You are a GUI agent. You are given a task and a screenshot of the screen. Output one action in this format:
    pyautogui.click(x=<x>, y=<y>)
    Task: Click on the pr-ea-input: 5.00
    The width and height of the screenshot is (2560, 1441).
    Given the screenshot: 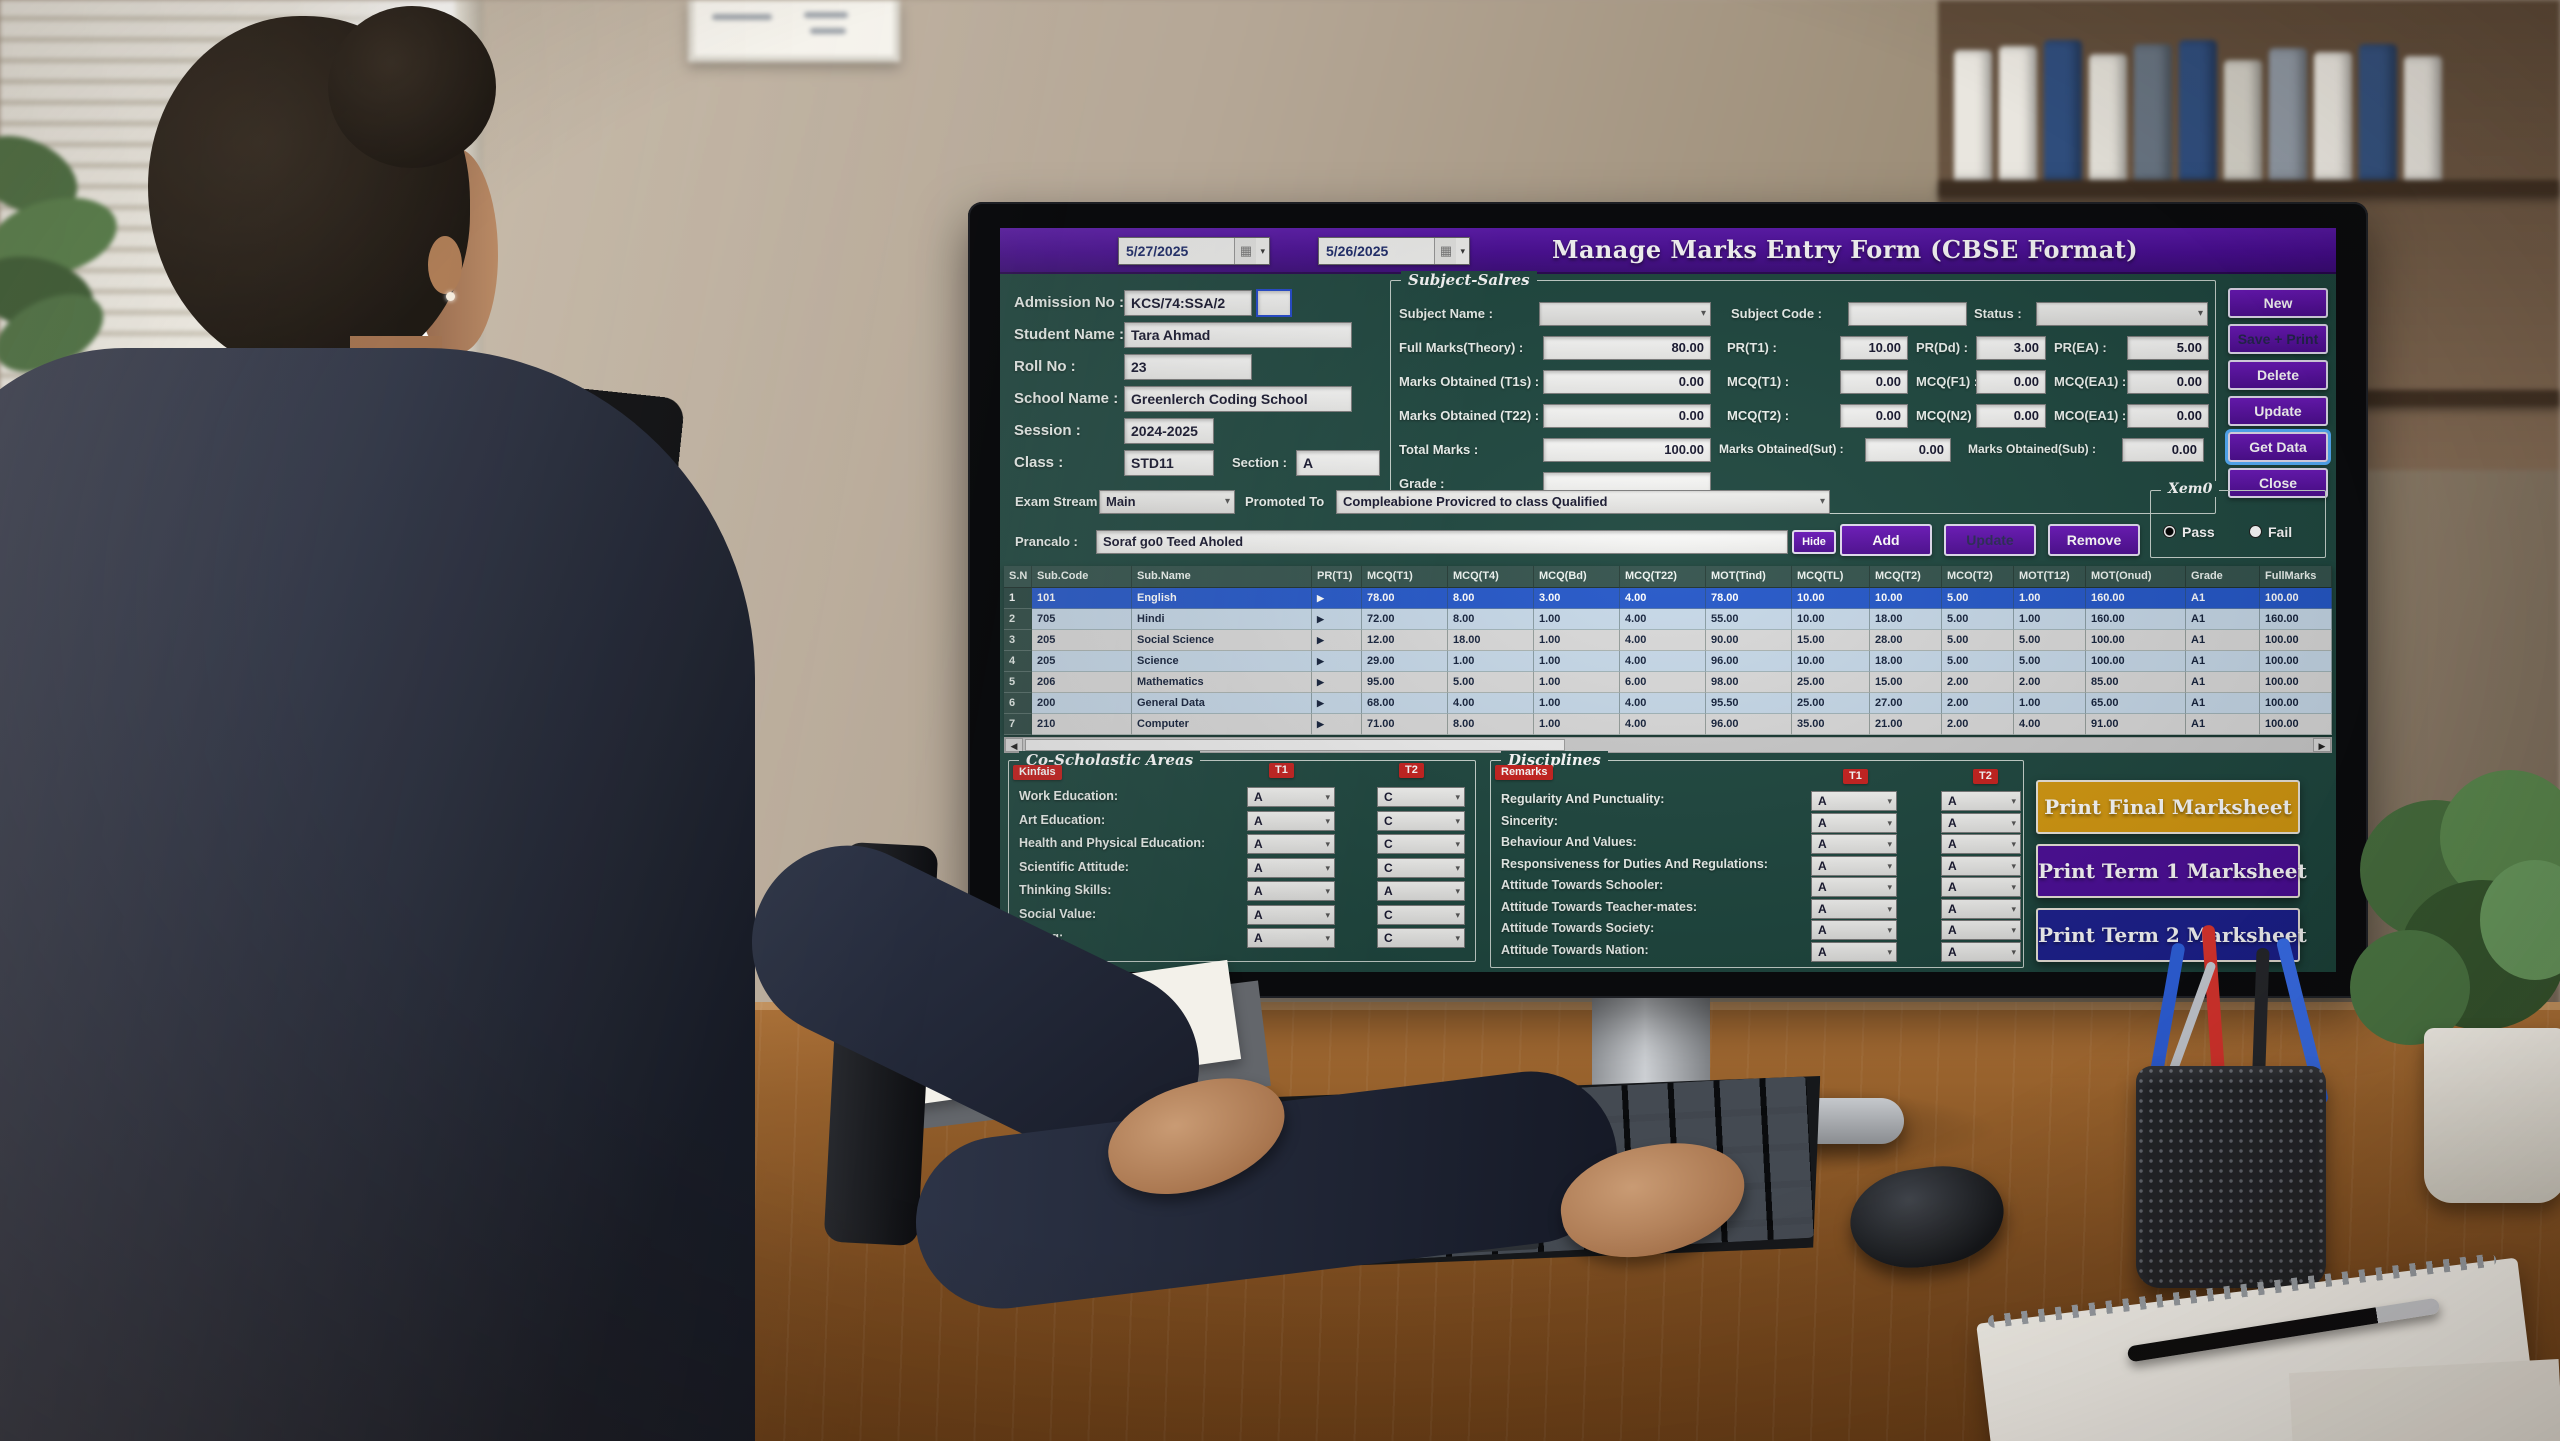 What is the action you would take?
    pyautogui.click(x=2168, y=348)
    